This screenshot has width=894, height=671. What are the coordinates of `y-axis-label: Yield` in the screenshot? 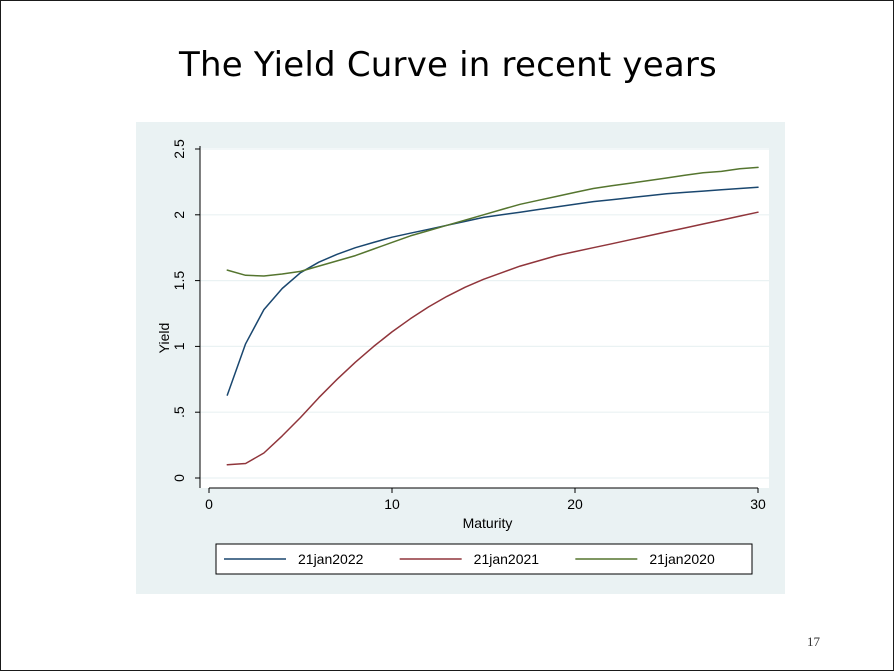 It's located at (164, 338).